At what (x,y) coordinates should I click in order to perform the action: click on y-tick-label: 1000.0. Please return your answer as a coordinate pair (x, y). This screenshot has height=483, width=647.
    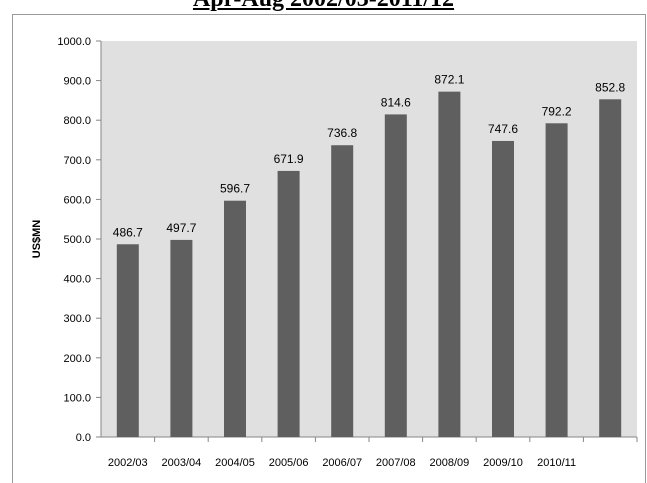
    Looking at the image, I should click on (74, 42).